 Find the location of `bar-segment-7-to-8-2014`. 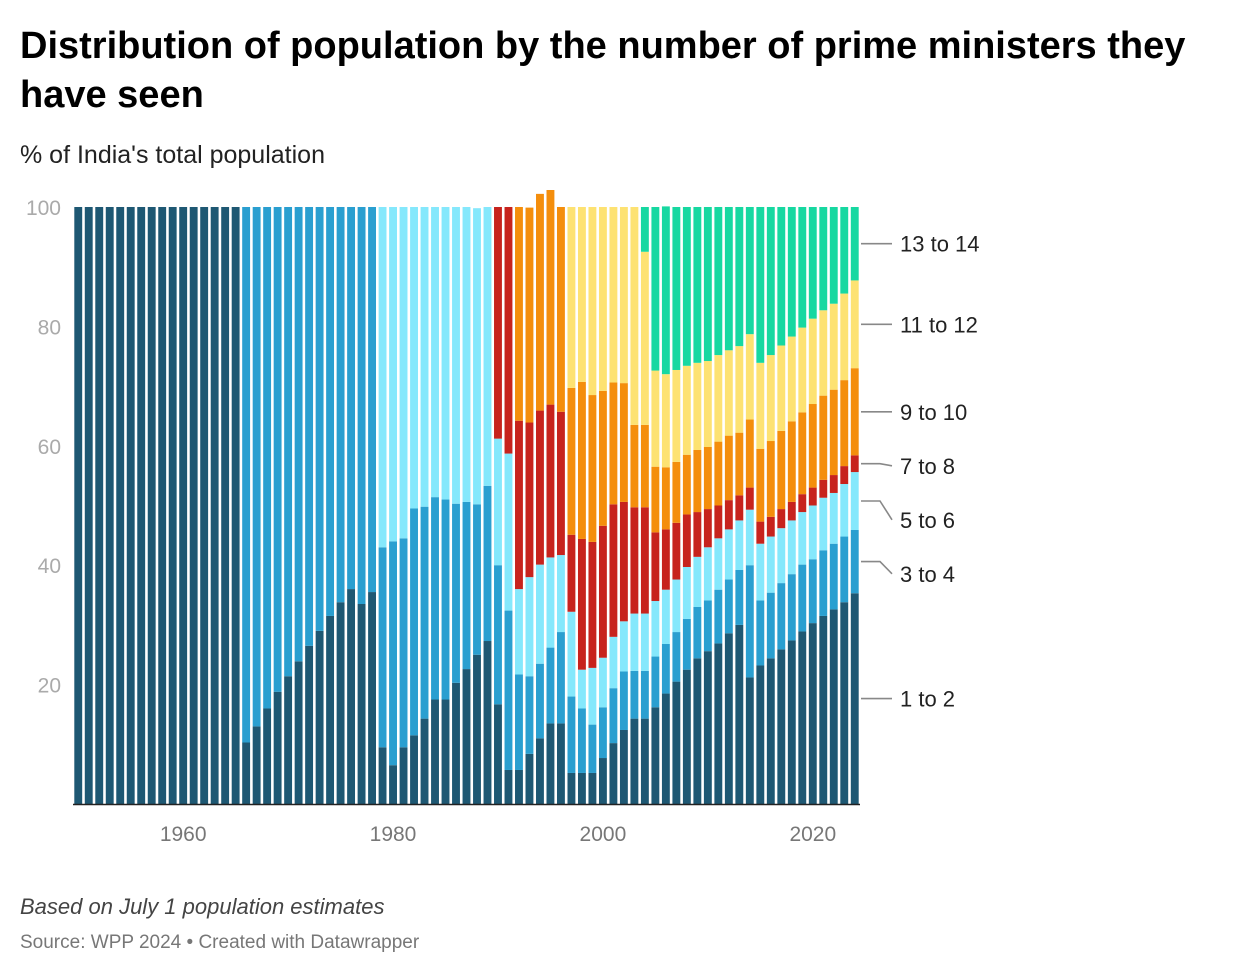

bar-segment-7-to-8-2014 is located at coordinates (749, 498).